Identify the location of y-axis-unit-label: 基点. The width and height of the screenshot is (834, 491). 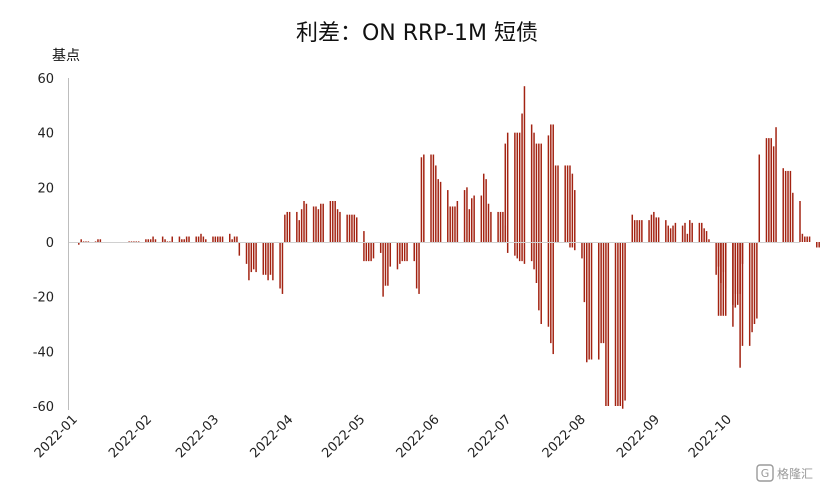
(66, 55).